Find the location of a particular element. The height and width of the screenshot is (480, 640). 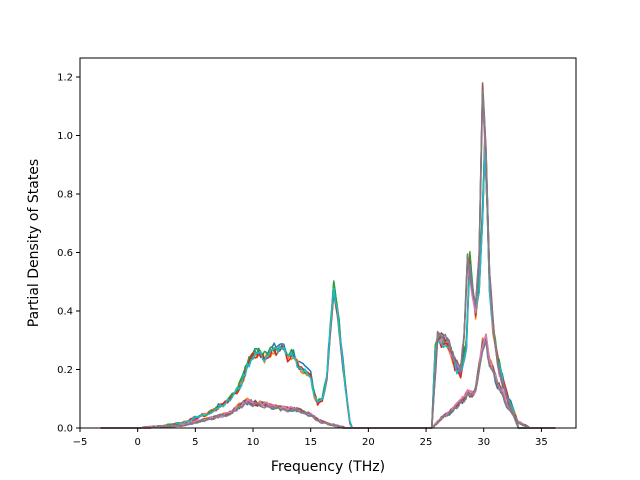

y-tick-label: 0.2 is located at coordinates (65, 370).